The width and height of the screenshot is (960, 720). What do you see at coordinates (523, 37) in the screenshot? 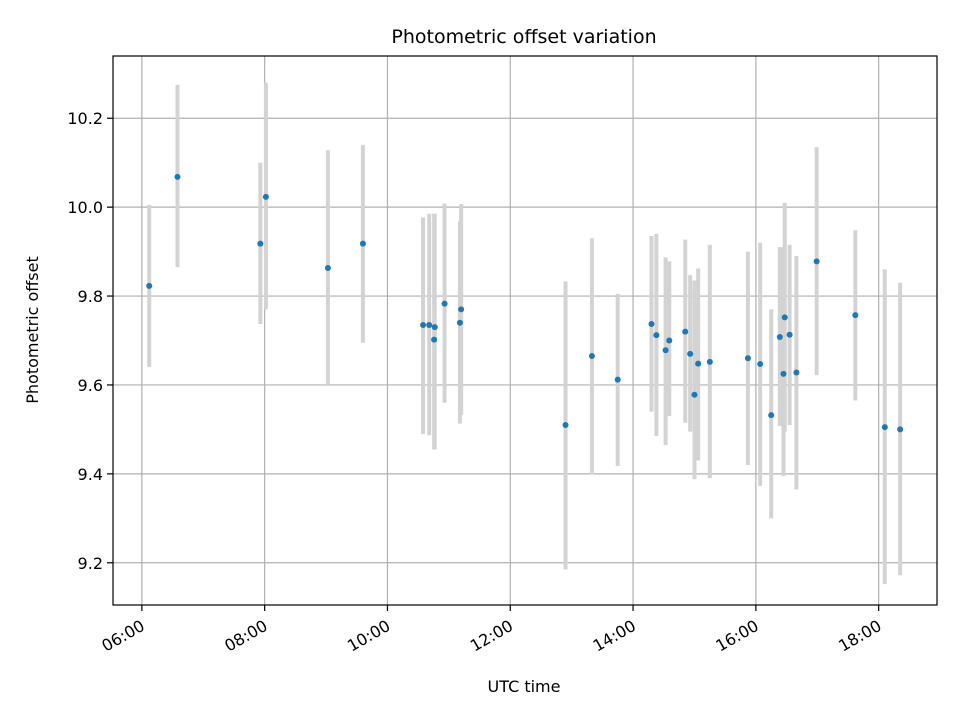
I see `chart-title: Photometric offset variation` at bounding box center [523, 37].